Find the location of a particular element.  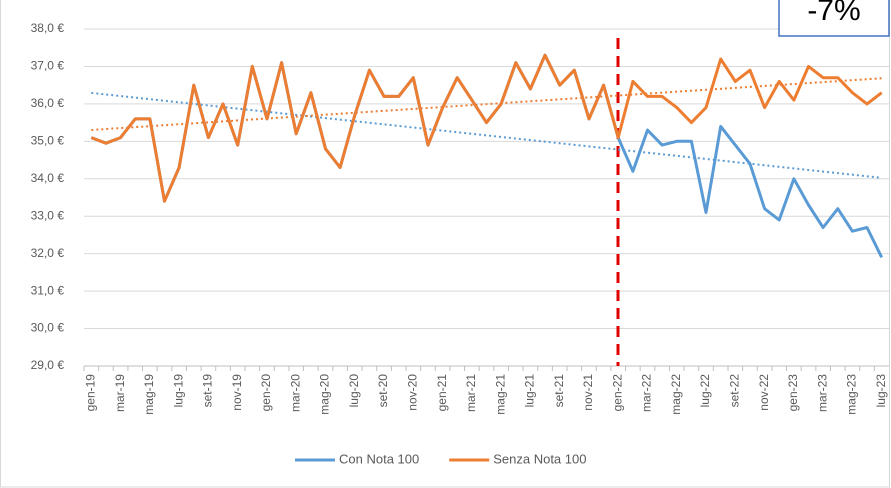

x-tick-label: set-20 is located at coordinates (383, 391).